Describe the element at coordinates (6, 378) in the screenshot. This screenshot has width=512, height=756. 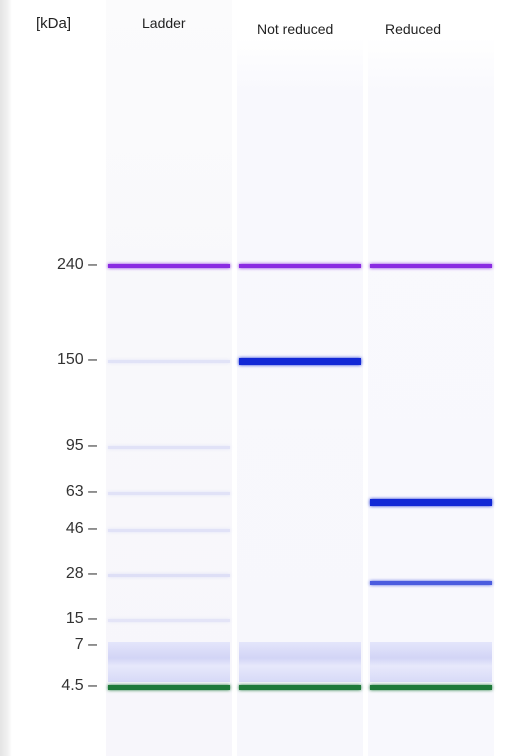
I see `gel-frame-edge` at that location.